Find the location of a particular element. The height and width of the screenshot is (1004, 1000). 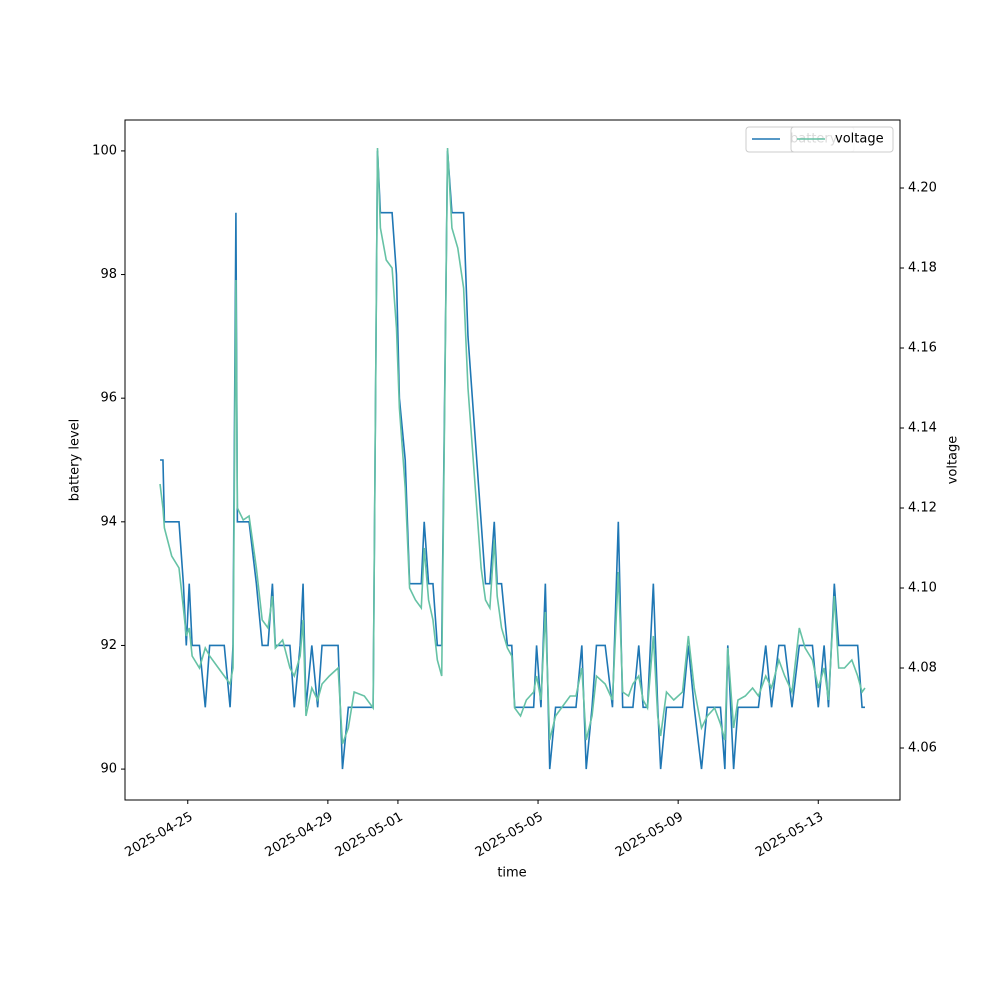

y-axis-label: battery level is located at coordinates (75, 460).